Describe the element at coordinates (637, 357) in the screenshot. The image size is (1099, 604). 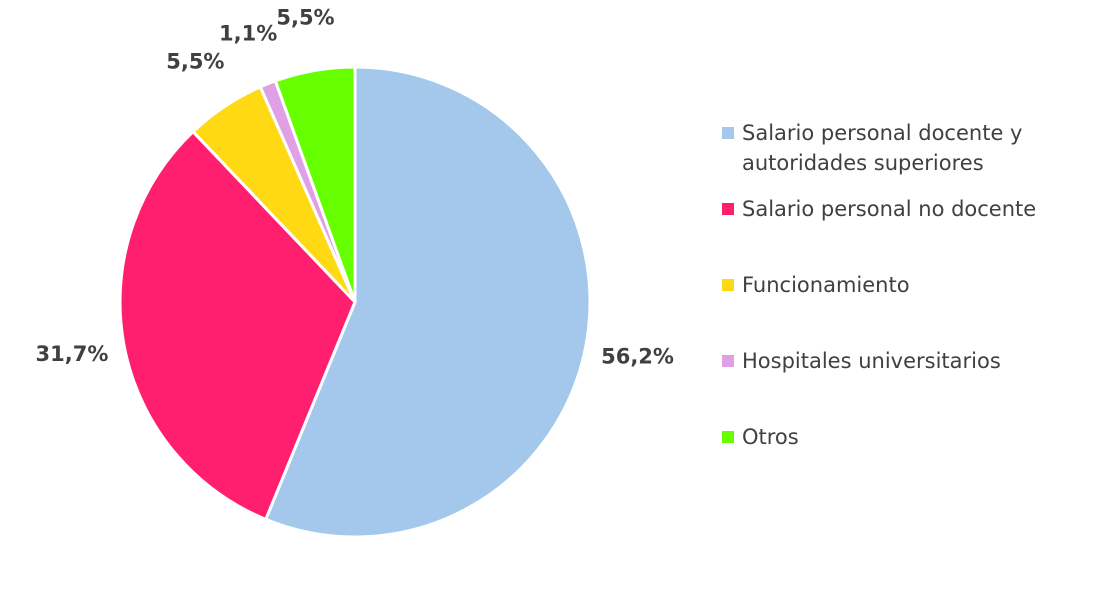
I see `data-label: 56,2%` at that location.